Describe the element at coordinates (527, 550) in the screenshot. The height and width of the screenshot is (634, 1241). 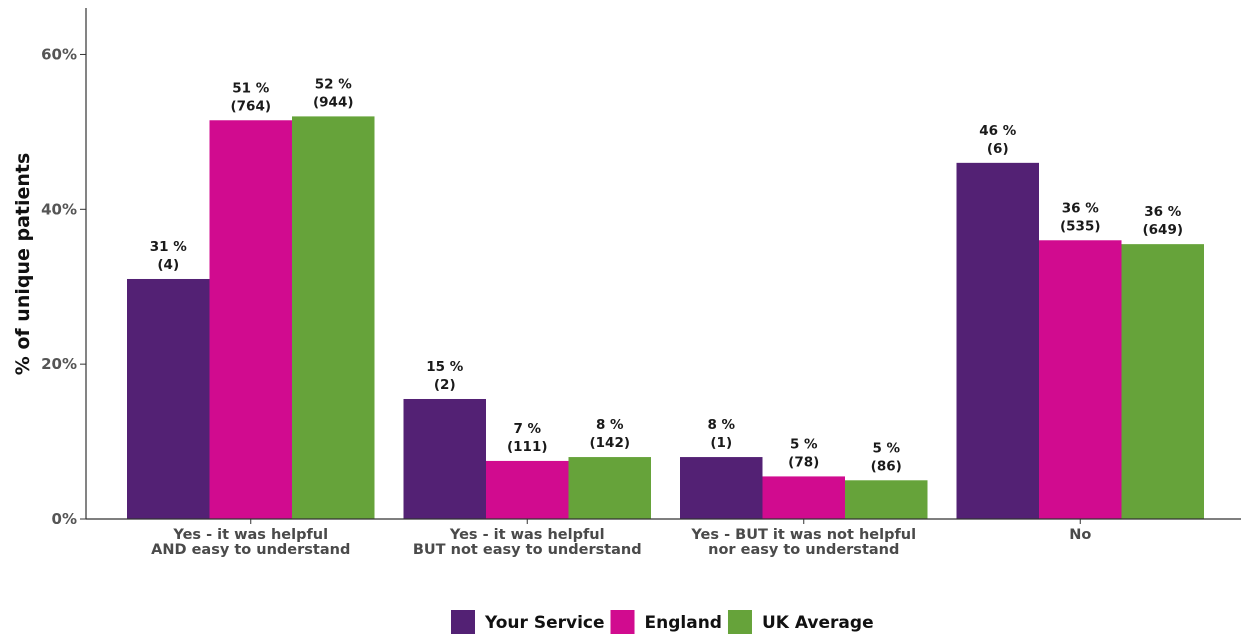
I see `category-label: BUT not easy to understand` at that location.